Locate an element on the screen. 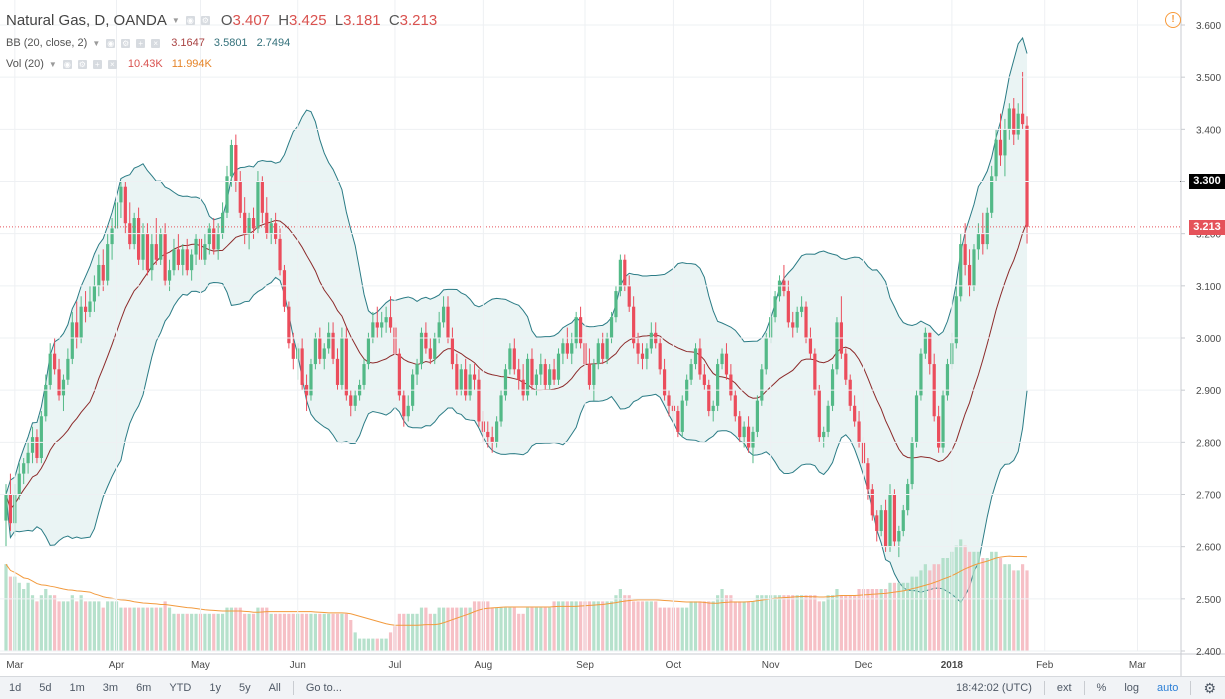 This screenshot has width=1225, height=699. symbol-caret-icon: ▼ is located at coordinates (175, 20).